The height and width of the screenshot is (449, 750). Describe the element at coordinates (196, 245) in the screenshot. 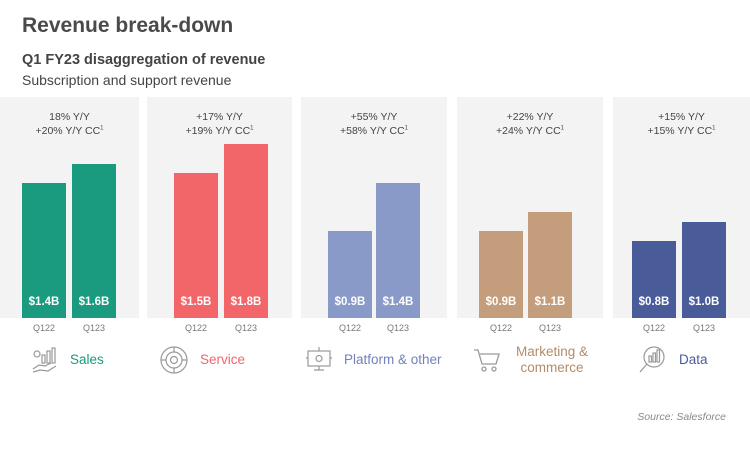

I see `bar-service-q122: $1.5B` at that location.